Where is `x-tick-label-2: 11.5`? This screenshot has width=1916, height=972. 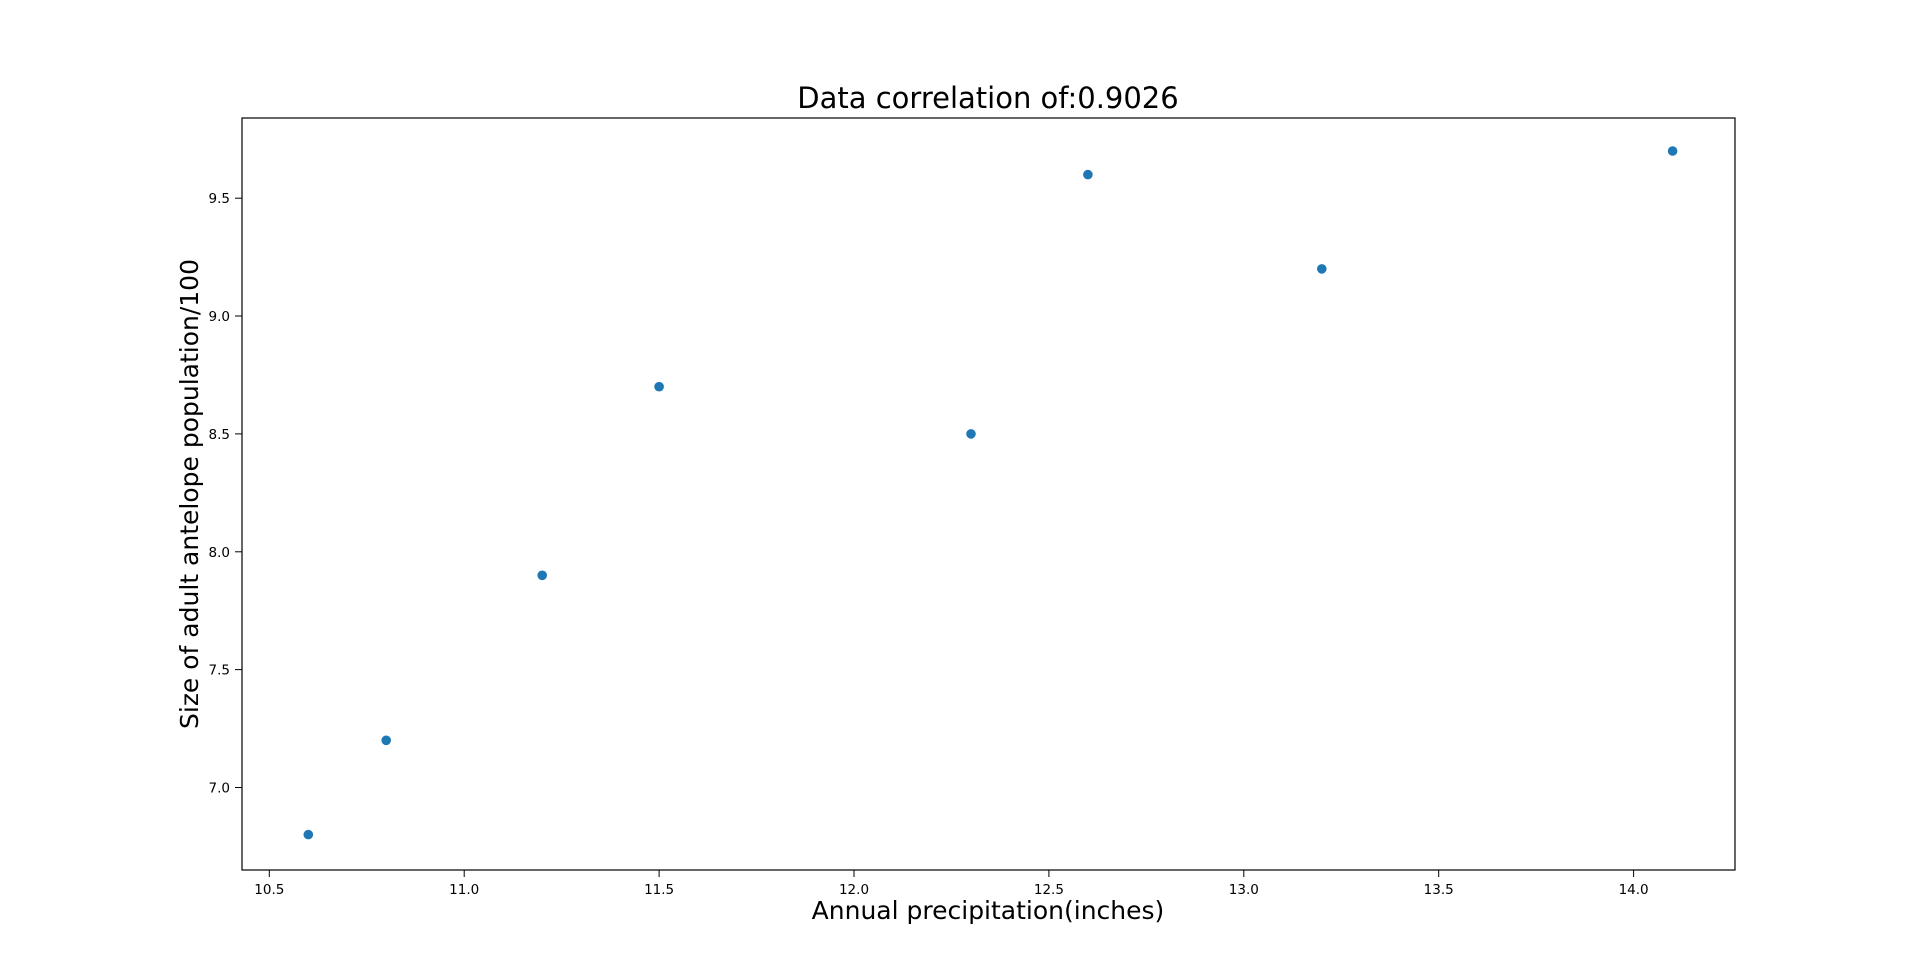
x-tick-label-2: 11.5 is located at coordinates (659, 890).